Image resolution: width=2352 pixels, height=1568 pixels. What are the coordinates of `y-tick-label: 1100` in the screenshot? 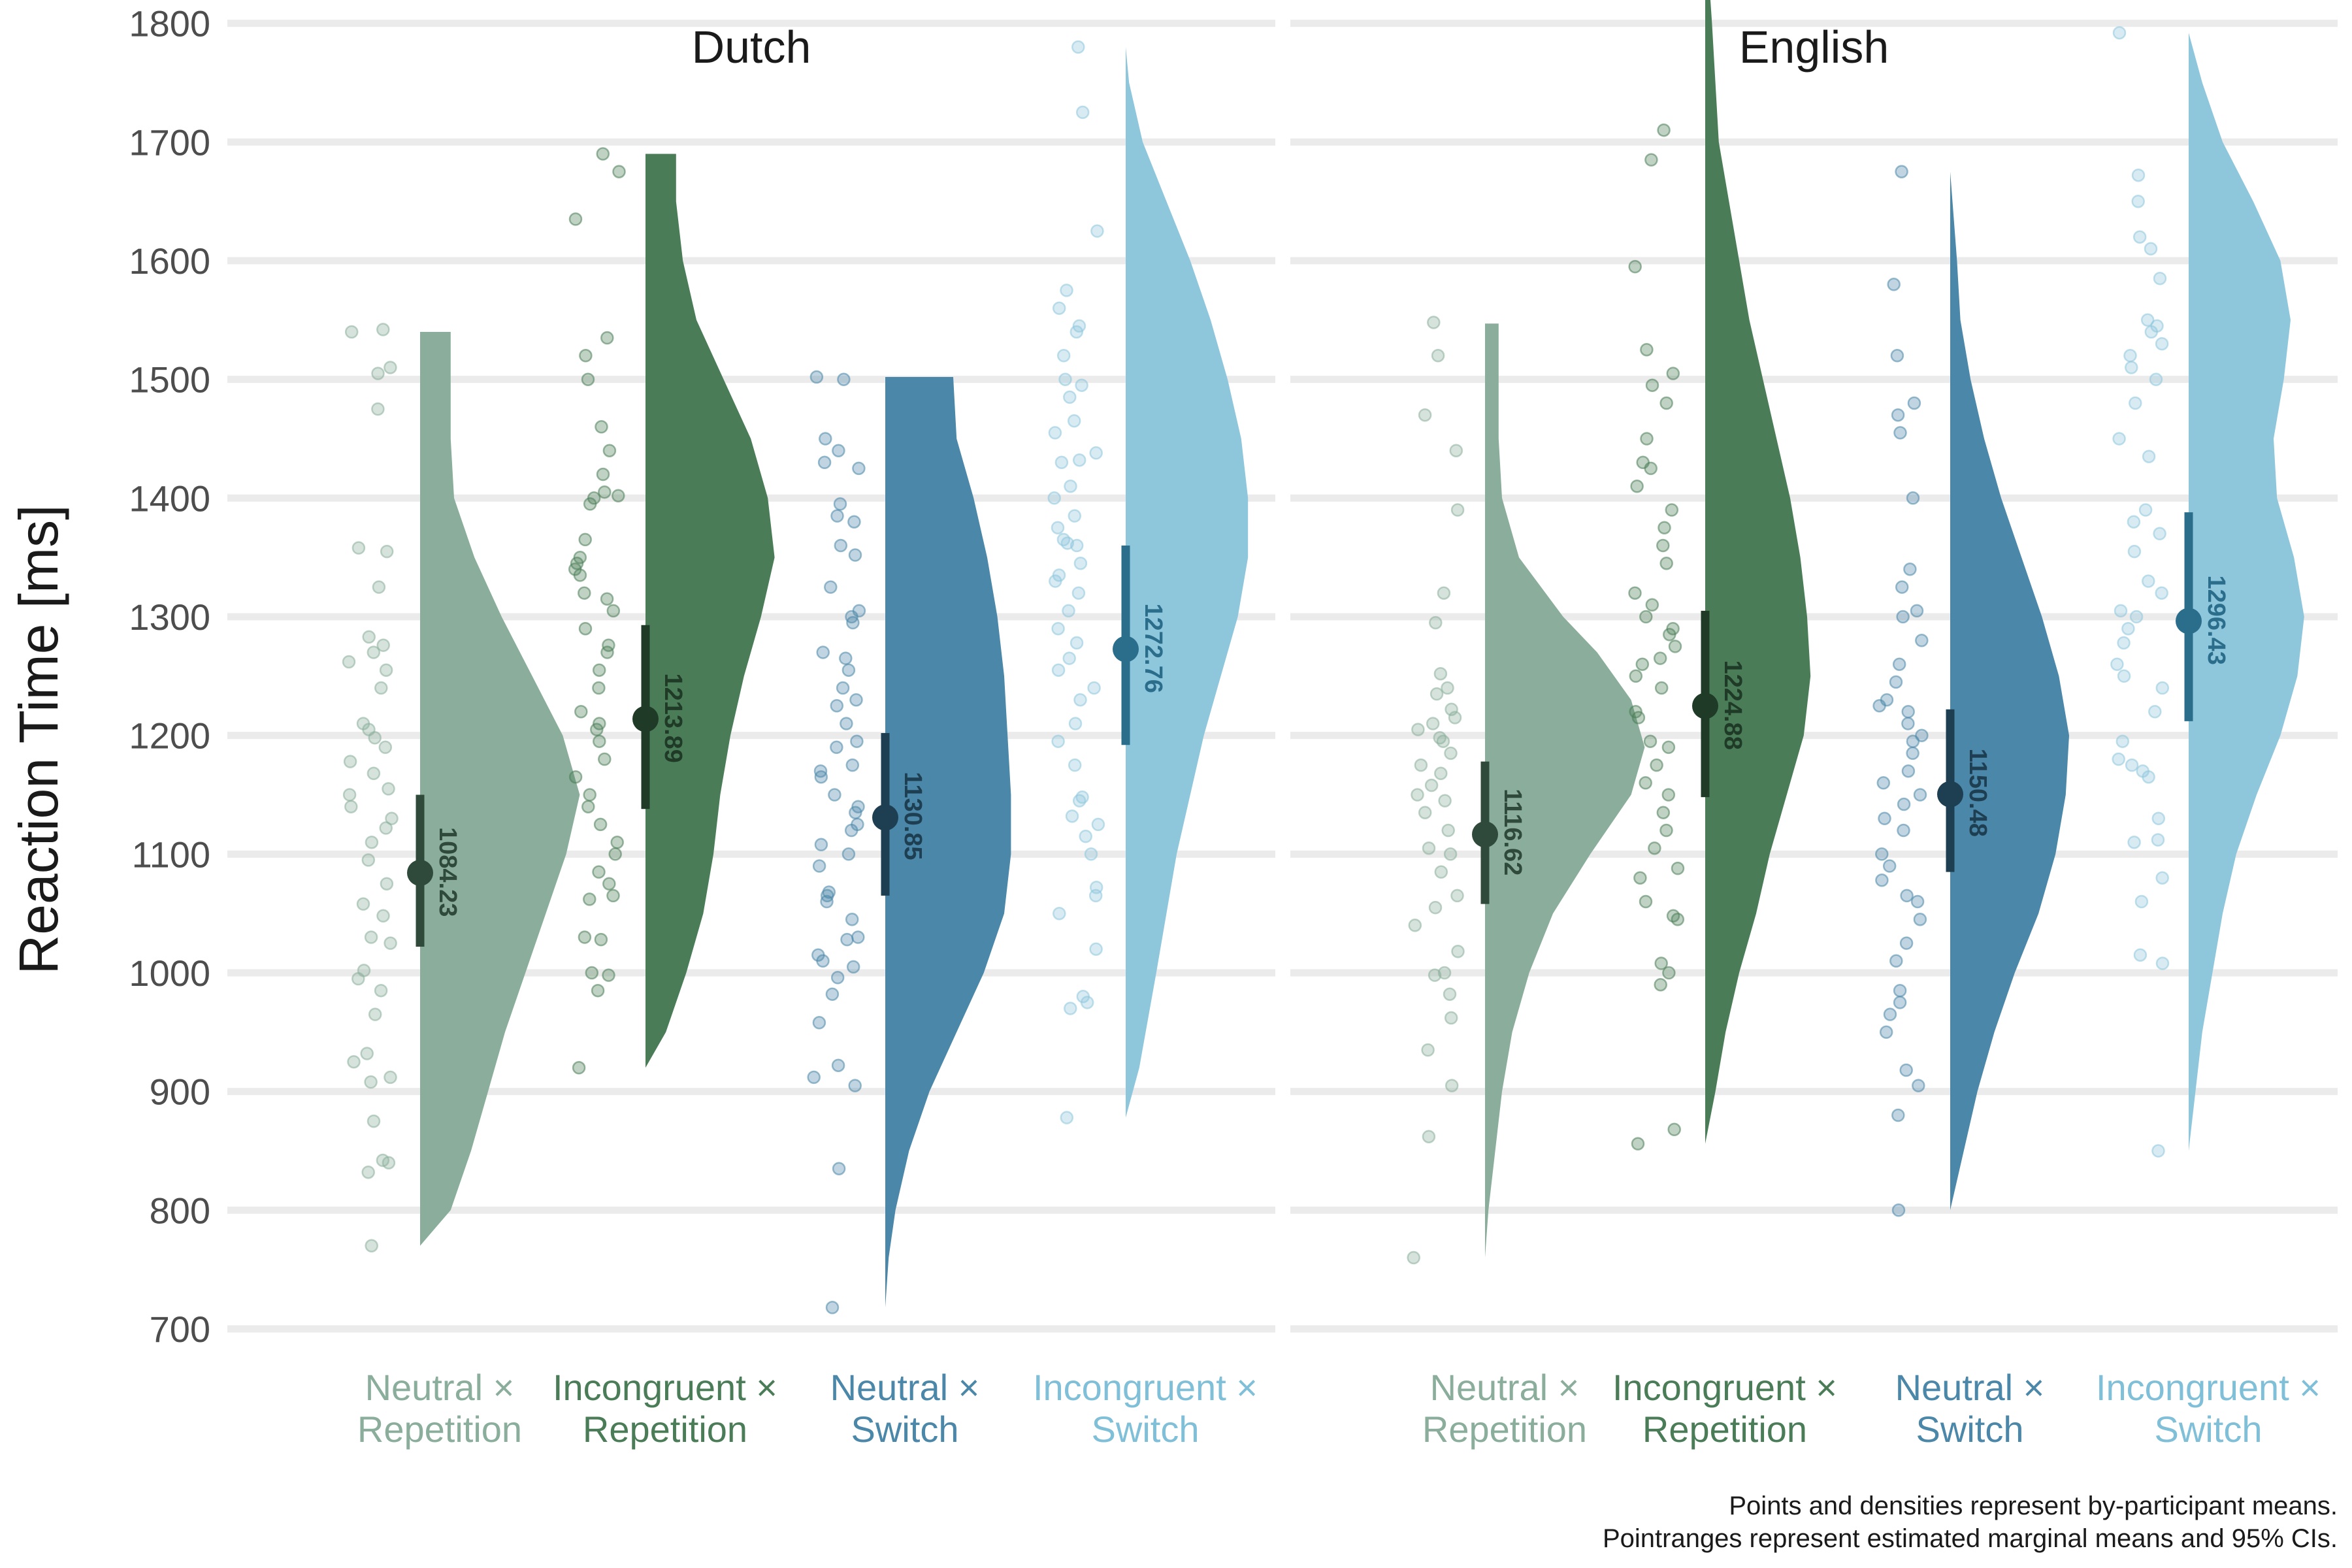 It's located at (171, 854).